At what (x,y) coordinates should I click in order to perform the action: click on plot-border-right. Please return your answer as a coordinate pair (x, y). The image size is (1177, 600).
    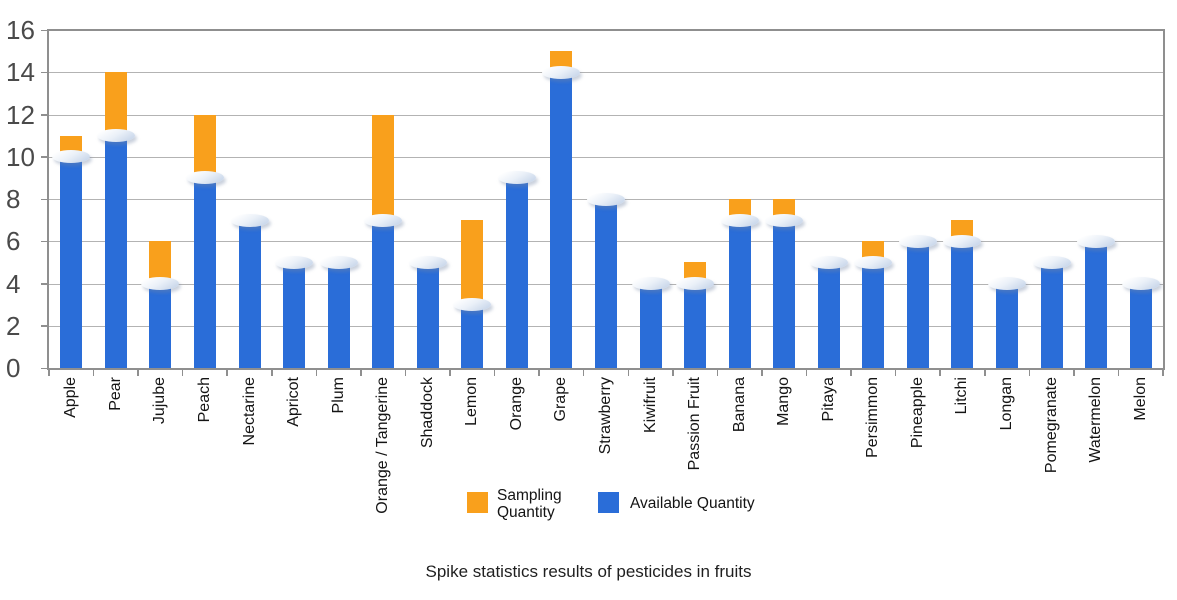
    Looking at the image, I should click on (1164, 199).